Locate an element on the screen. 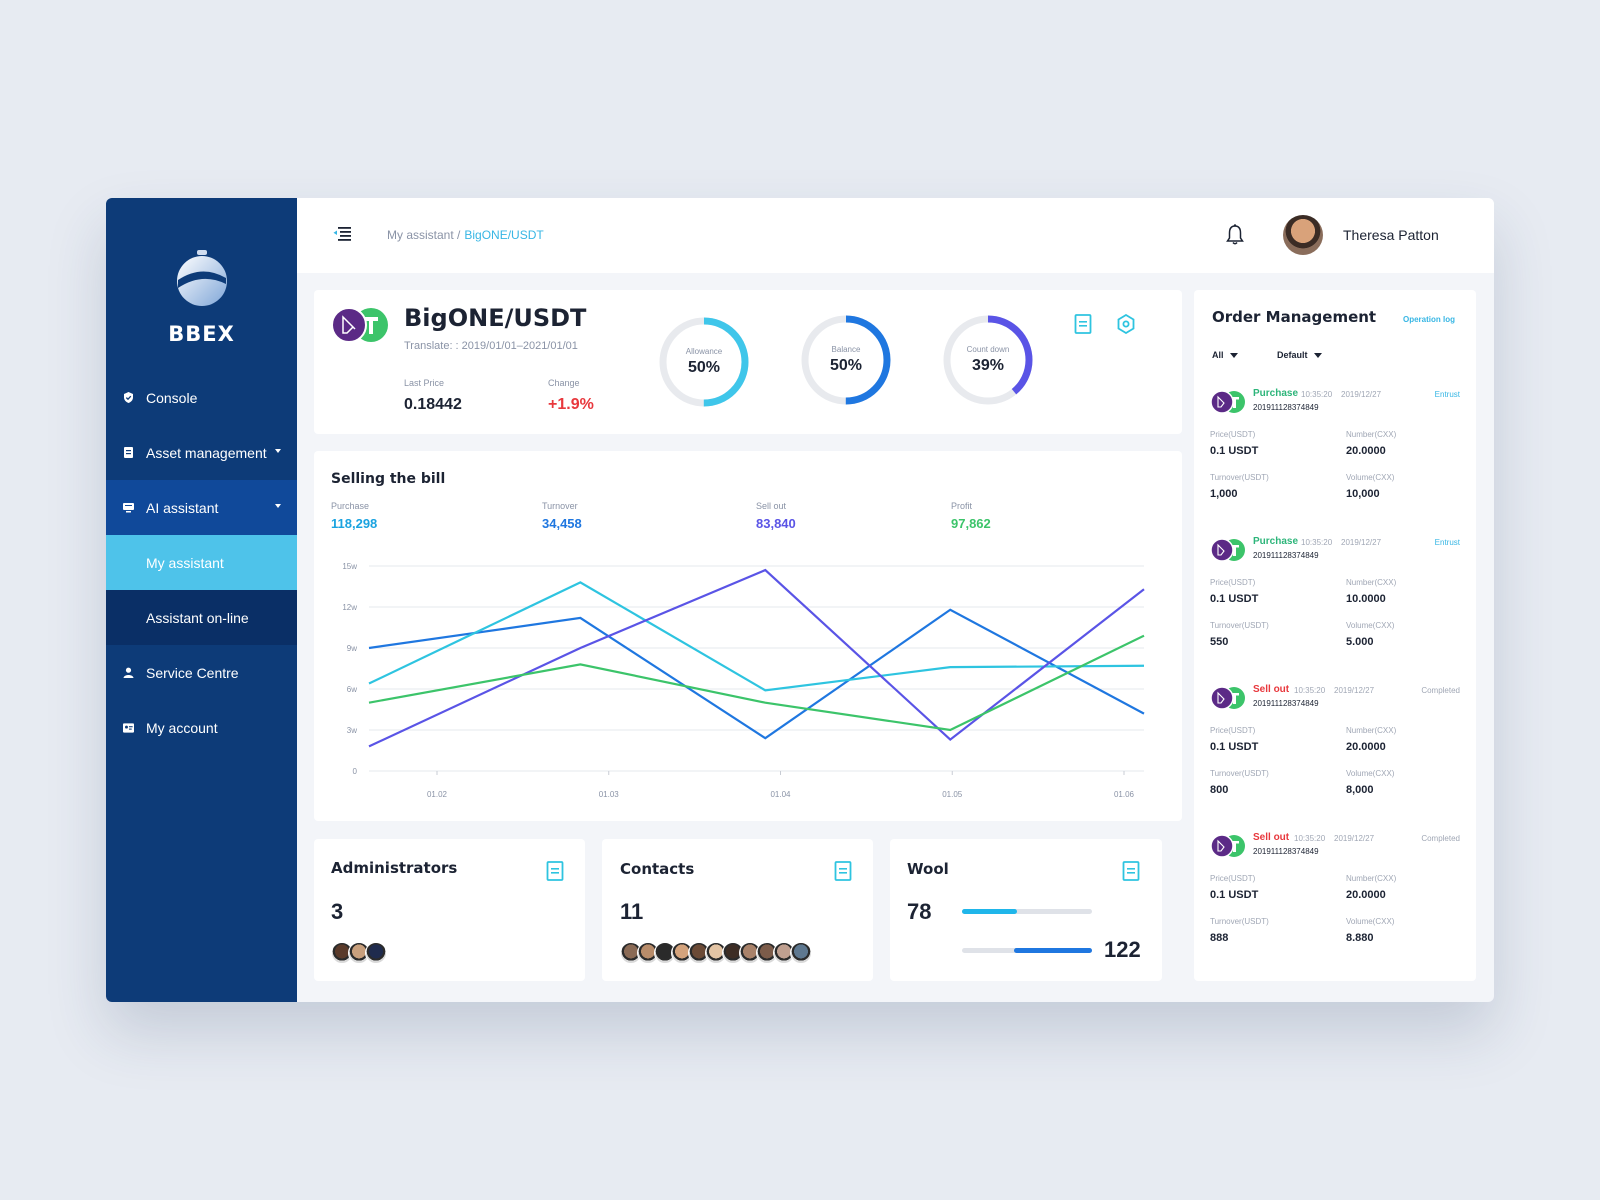 This screenshot has height=1200, width=1600. x-tick-label: 01.03 is located at coordinates (609, 794).